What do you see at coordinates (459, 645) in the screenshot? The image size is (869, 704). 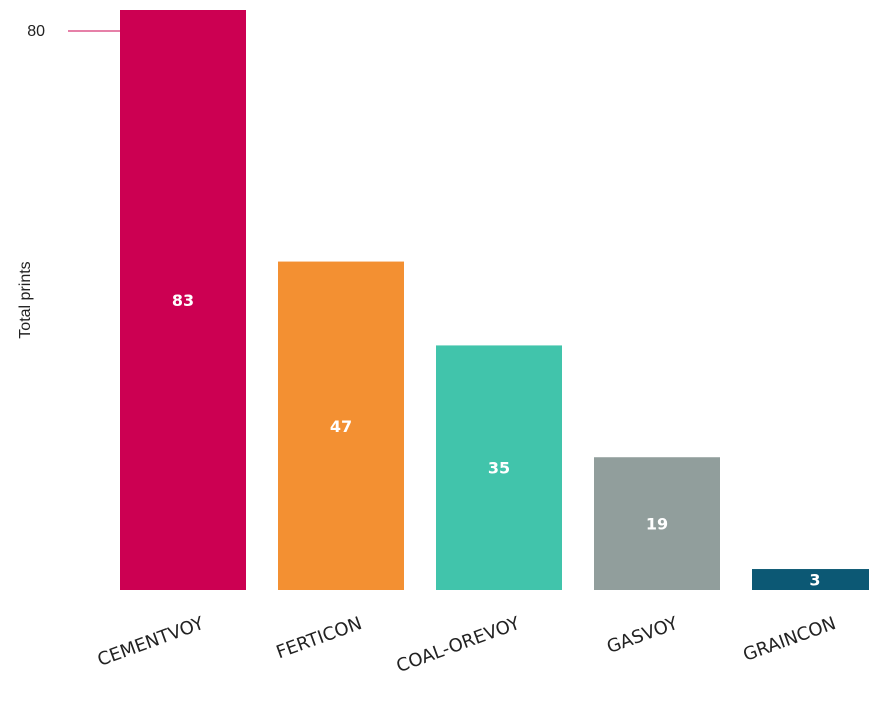 I see `category-label: COAL-OREVOY` at bounding box center [459, 645].